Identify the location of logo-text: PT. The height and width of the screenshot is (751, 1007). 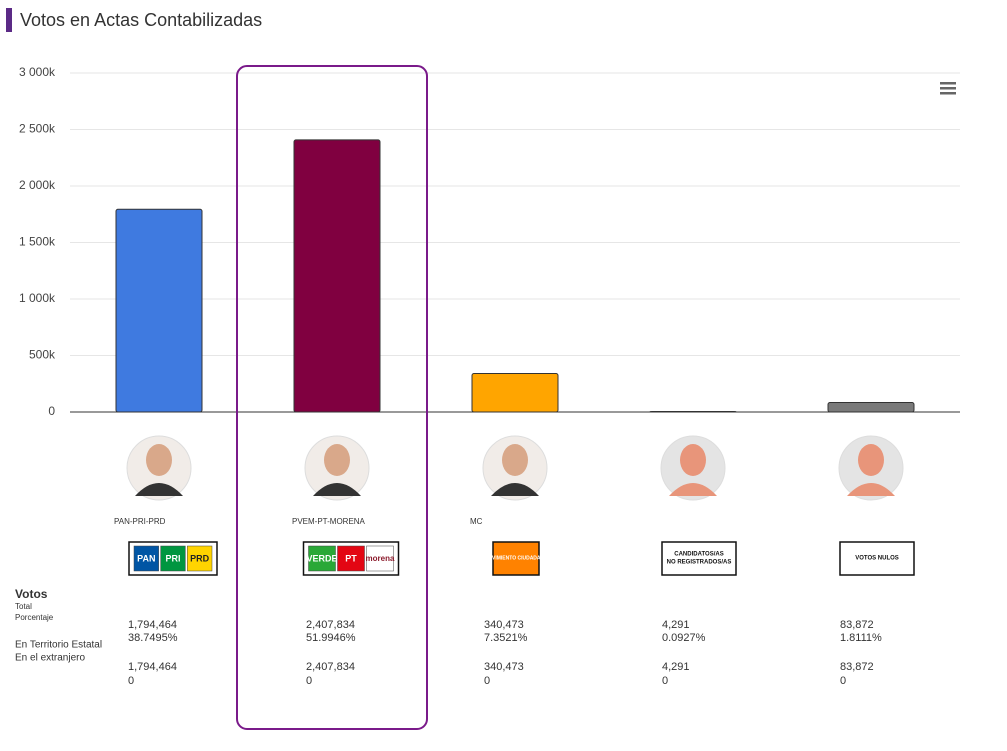
(351, 558).